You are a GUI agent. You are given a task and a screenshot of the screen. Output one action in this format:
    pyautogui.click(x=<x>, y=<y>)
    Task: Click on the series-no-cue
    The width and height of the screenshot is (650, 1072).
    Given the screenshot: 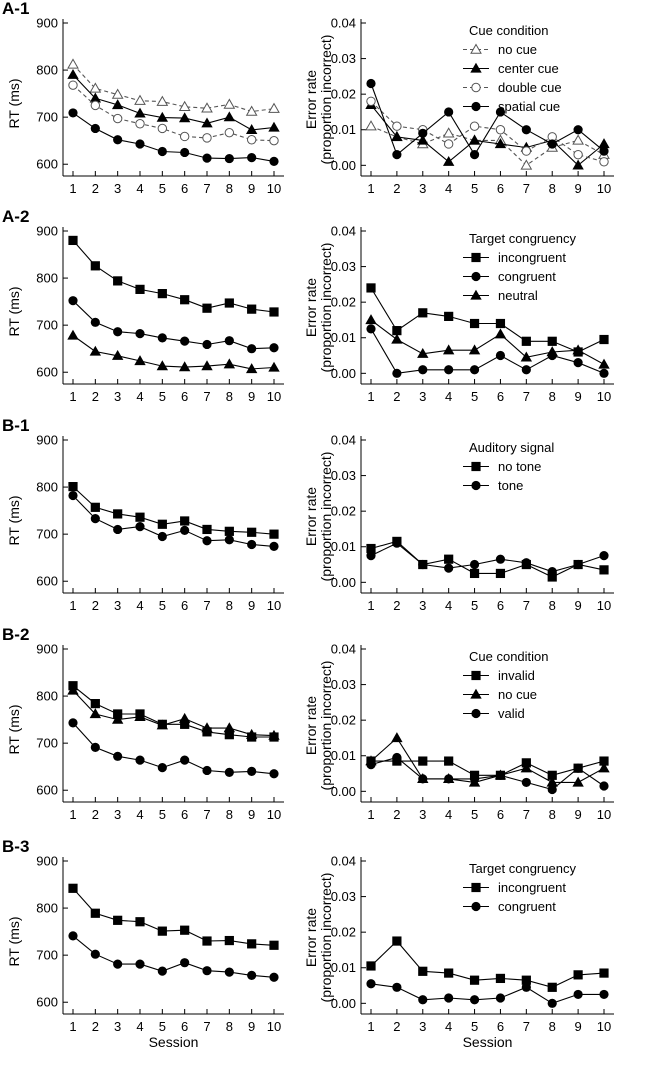 What is the action you would take?
    pyautogui.click(x=173, y=712)
    